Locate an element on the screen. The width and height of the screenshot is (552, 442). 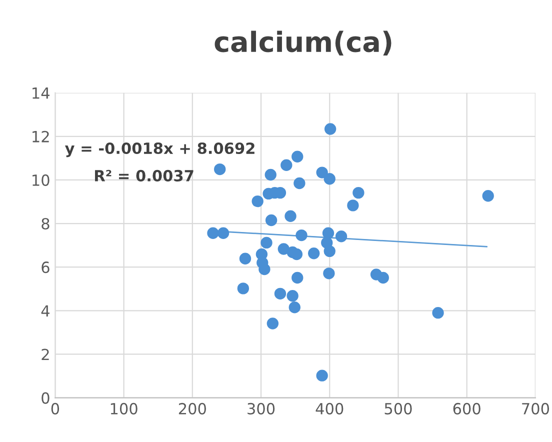
annotation: R² = 0.0037 is located at coordinates (144, 176).